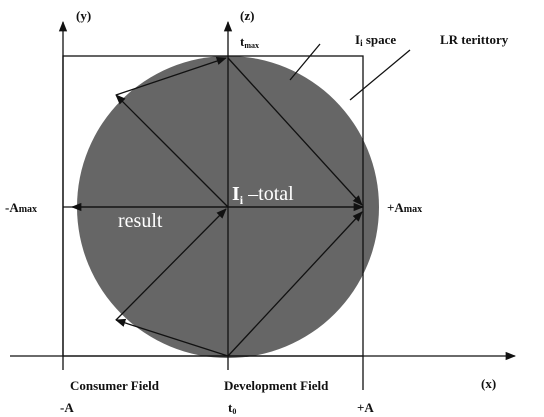 The height and width of the screenshot is (417, 544). I want to click on itotal-label: Ii –total, so click(263, 195).